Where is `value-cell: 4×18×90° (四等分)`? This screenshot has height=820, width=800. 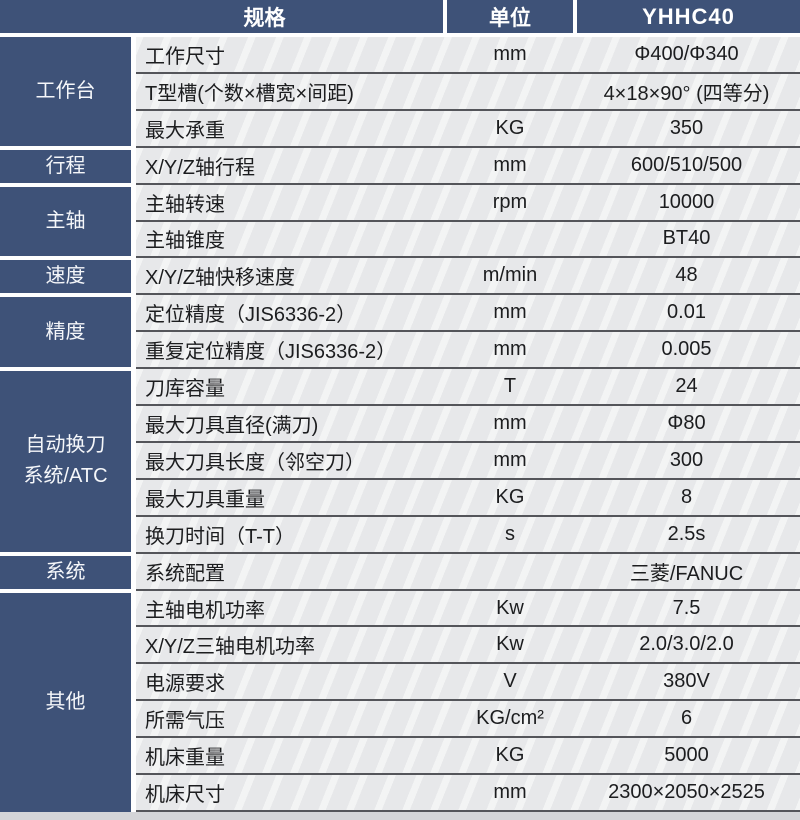 value-cell: 4×18×90° (四等分) is located at coordinates (686, 93).